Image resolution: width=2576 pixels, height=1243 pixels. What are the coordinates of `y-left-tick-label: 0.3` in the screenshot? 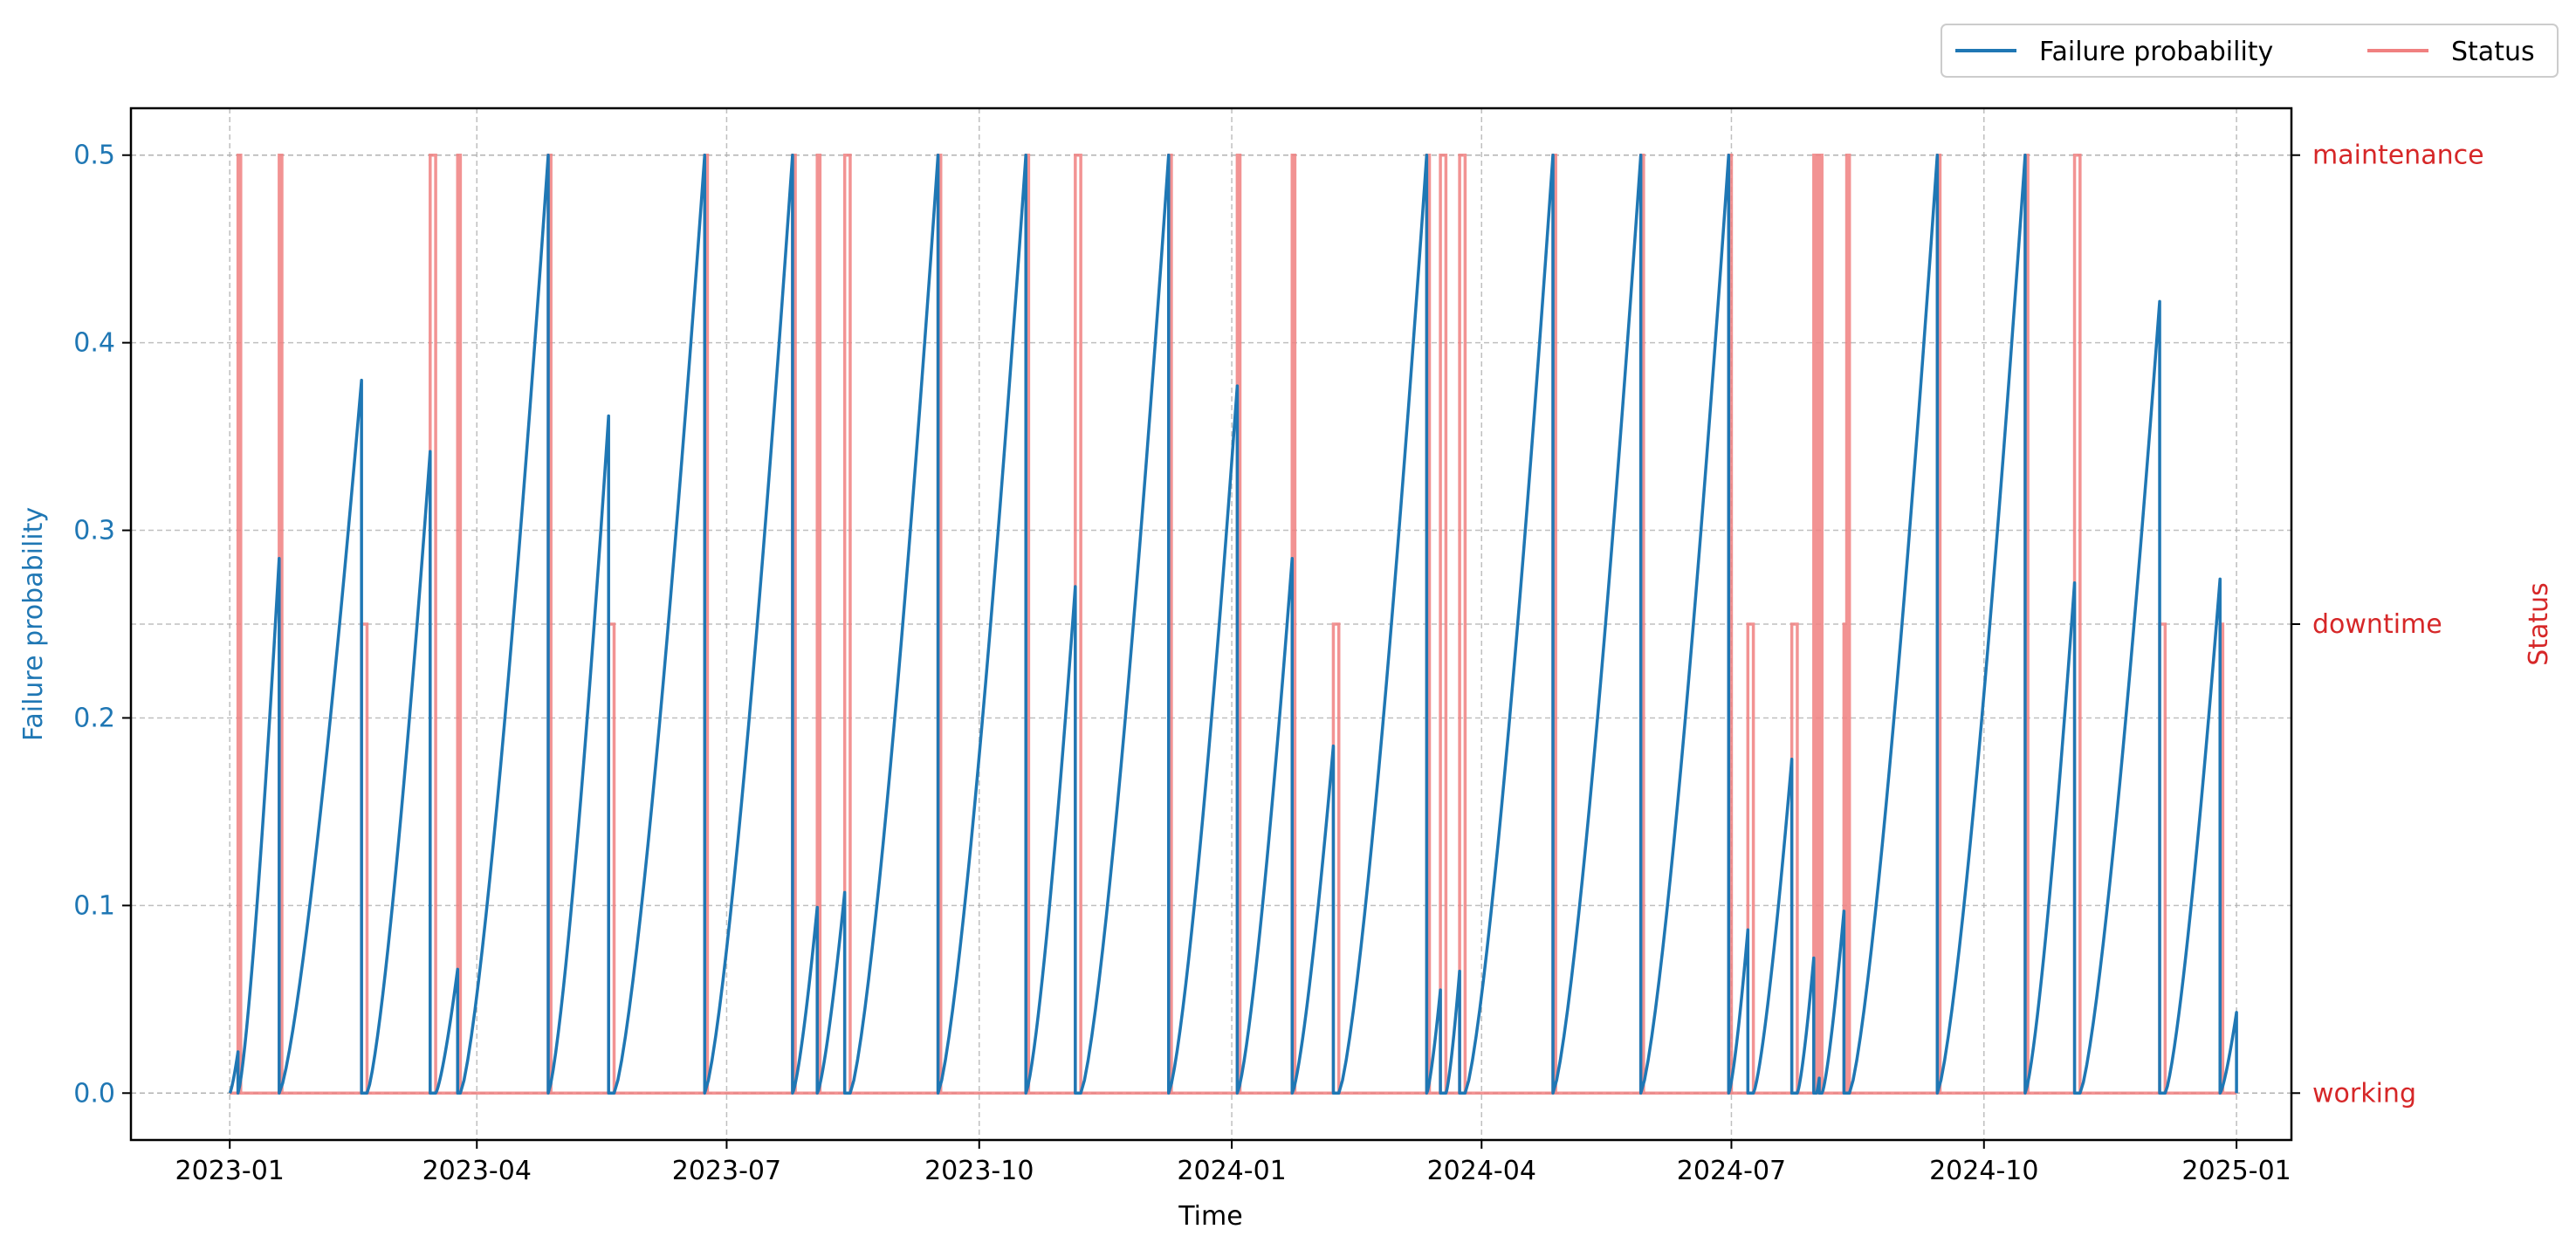 It's located at (94, 531).